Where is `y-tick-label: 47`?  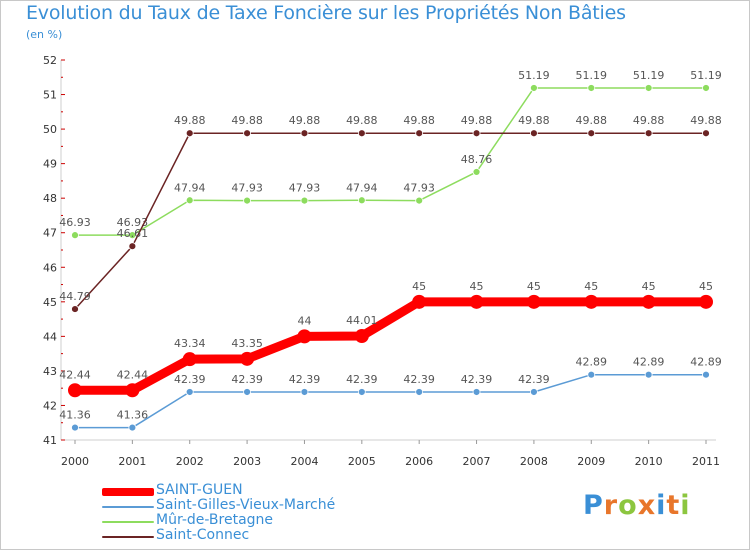 y-tick-label: 47 is located at coordinates (50, 233).